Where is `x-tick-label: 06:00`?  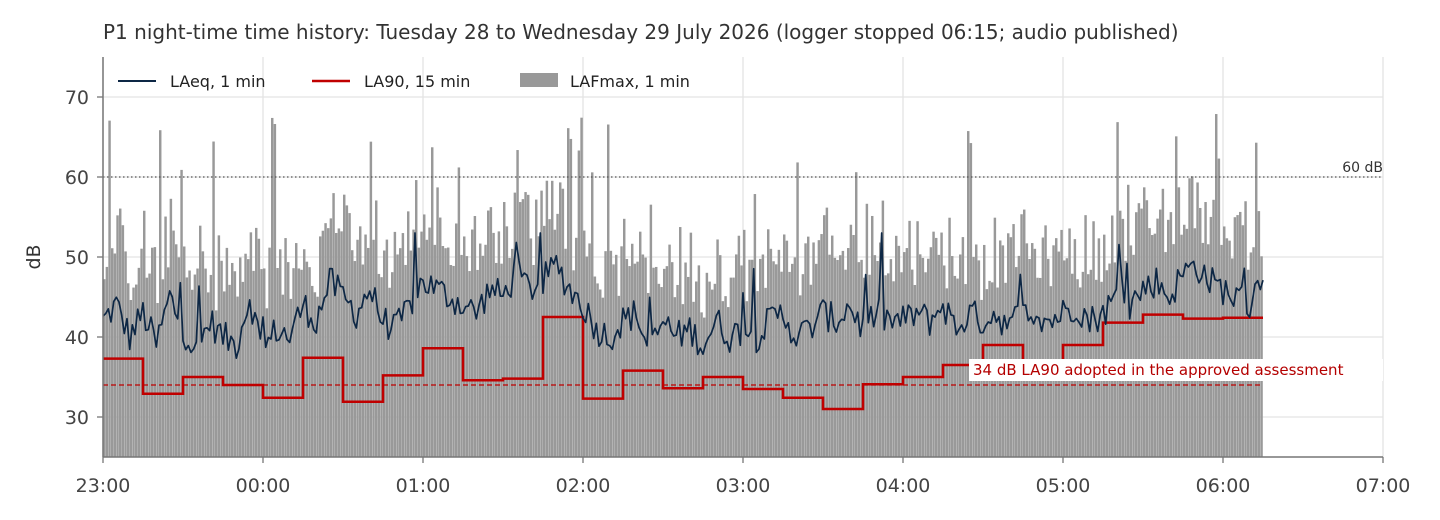
x-tick-label: 06:00 is located at coordinates (1223, 486).